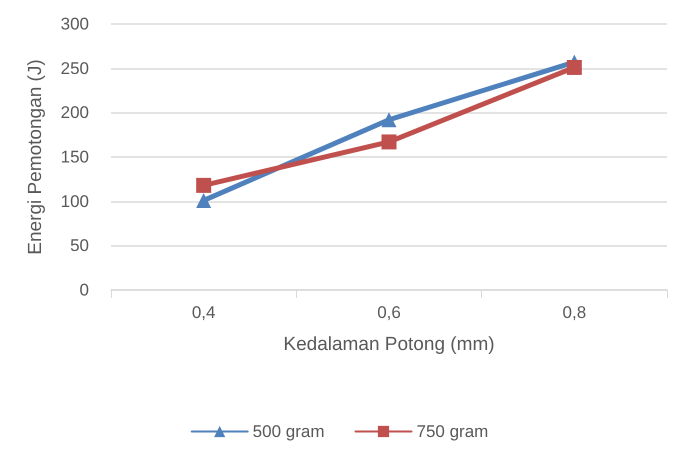 Image resolution: width=679 pixels, height=455 pixels. Describe the element at coordinates (389, 312) in the screenshot. I see `x-tick-label: 0,6` at that location.